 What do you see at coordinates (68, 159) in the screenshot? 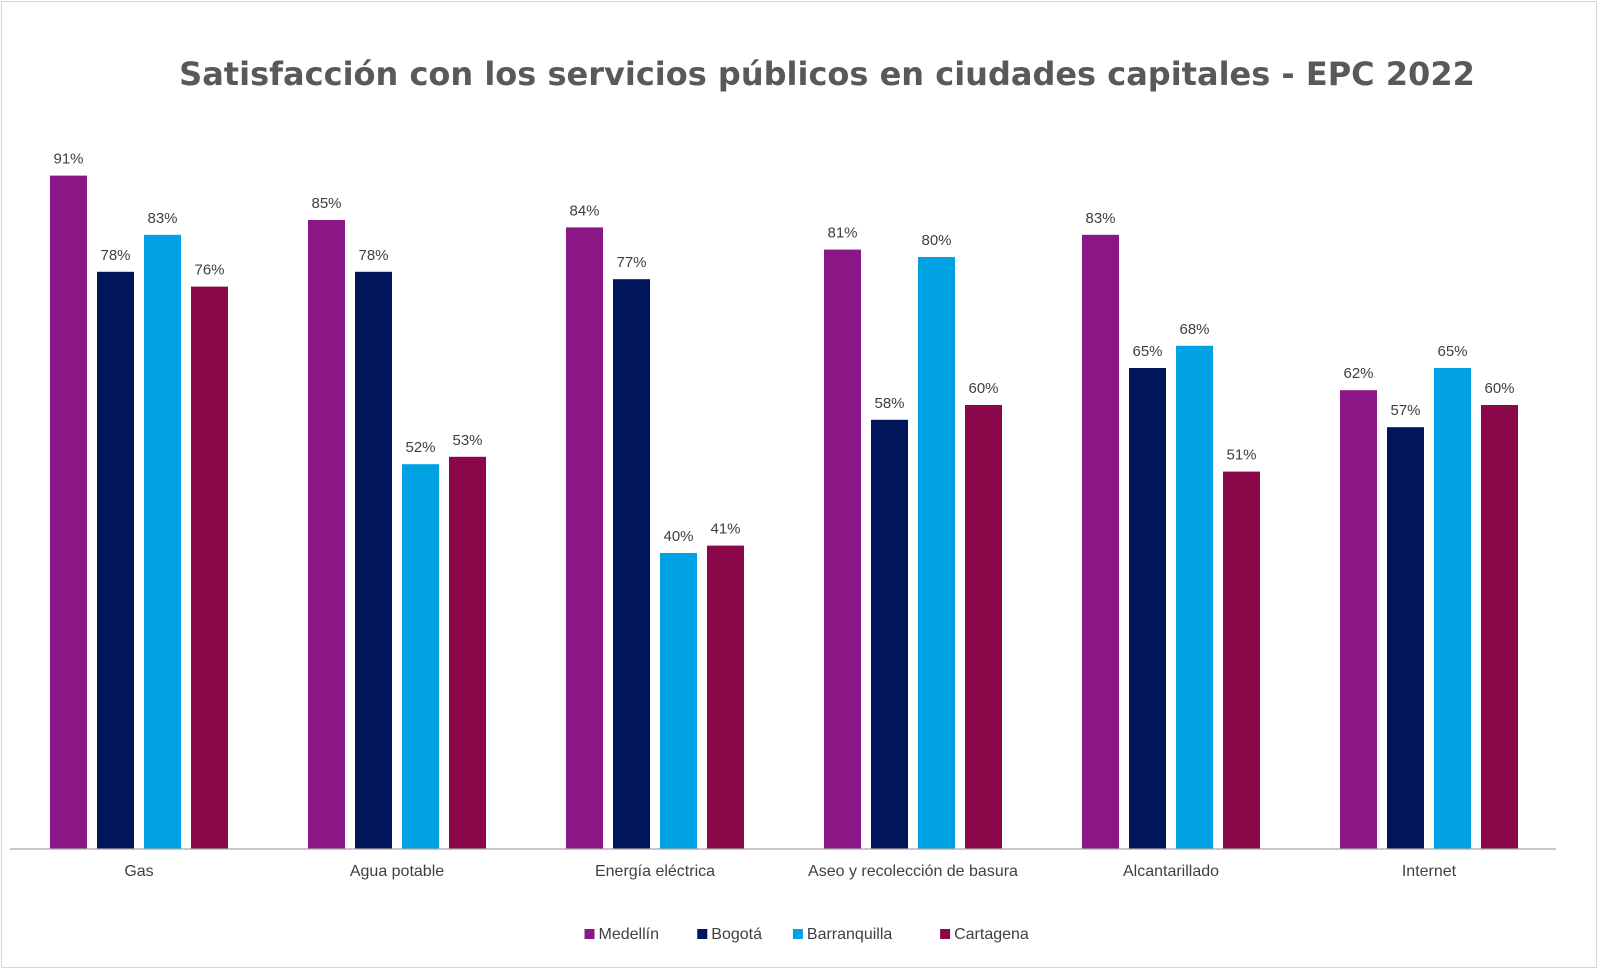
I see `data-label: 91%` at bounding box center [68, 159].